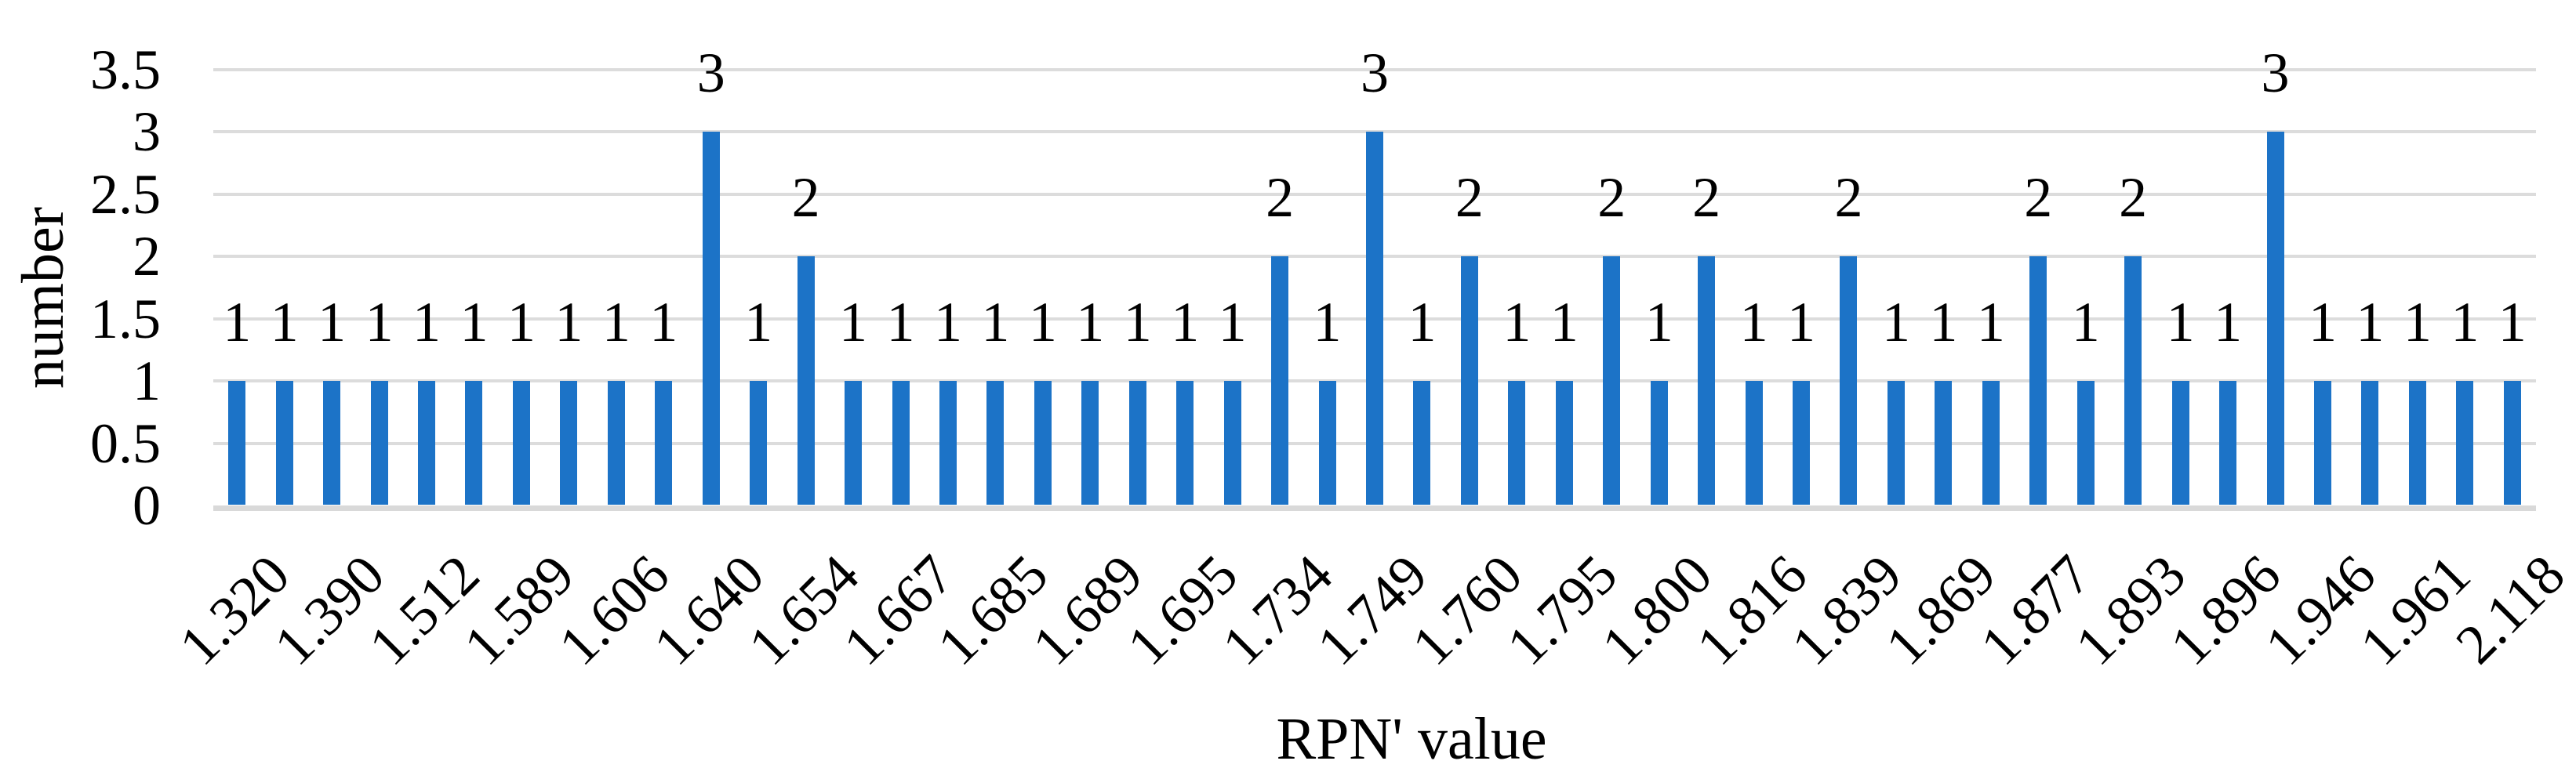 The height and width of the screenshot is (779, 2576). What do you see at coordinates (125, 318) in the screenshot?
I see `y-tick-label: 1.5` at bounding box center [125, 318].